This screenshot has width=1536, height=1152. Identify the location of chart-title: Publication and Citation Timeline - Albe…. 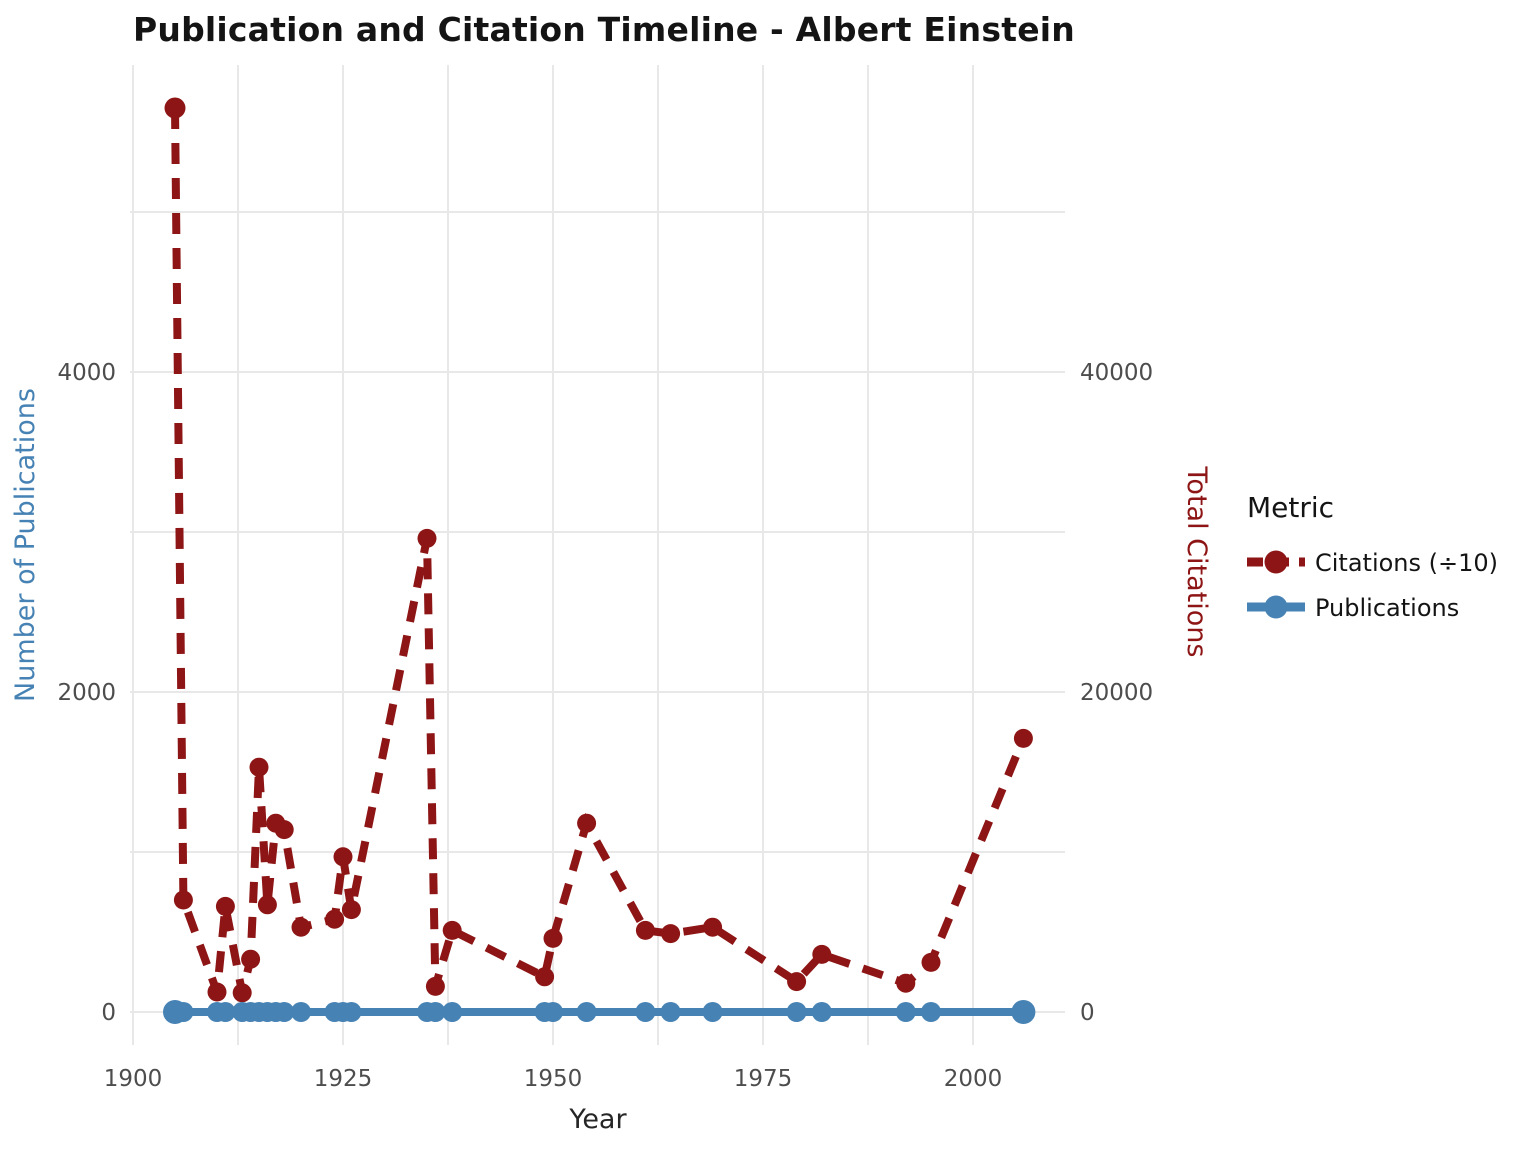
(604, 29).